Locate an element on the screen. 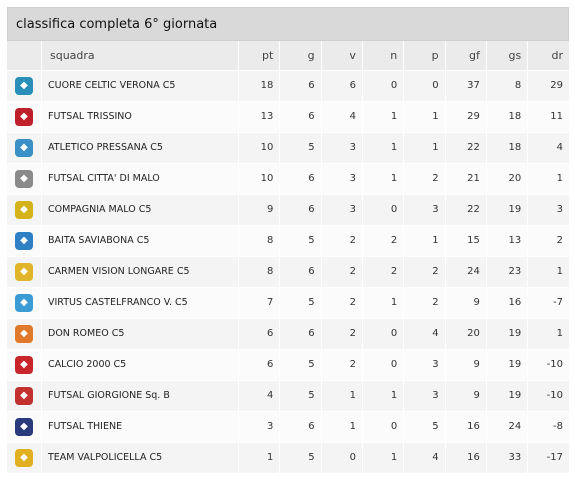  stat-dr: 3 is located at coordinates (548, 209).